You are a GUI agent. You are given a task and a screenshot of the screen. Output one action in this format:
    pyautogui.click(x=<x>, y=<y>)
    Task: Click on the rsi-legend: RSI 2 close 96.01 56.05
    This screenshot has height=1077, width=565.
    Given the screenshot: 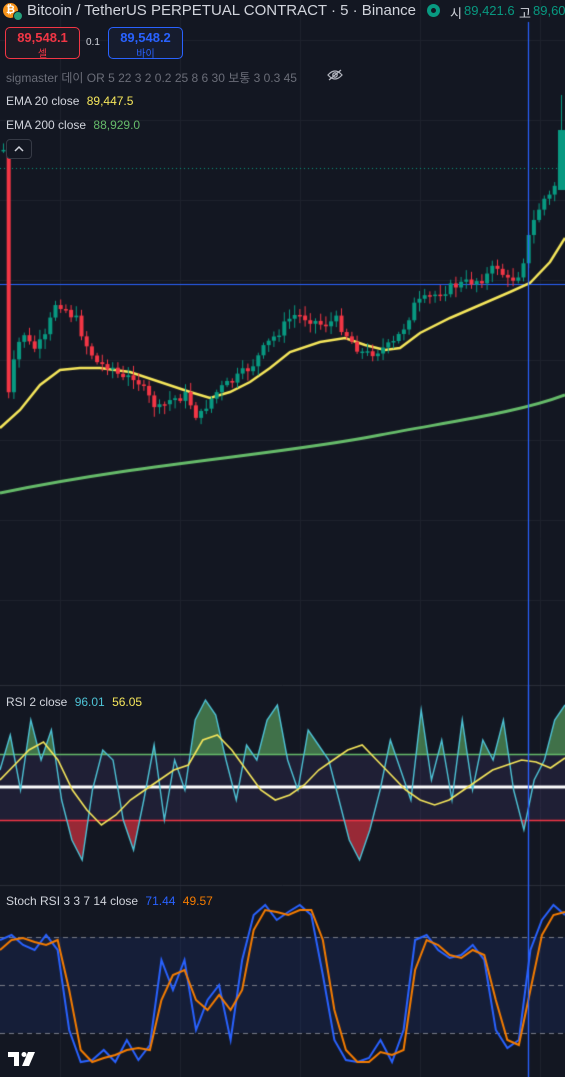 What is the action you would take?
    pyautogui.click(x=74, y=702)
    